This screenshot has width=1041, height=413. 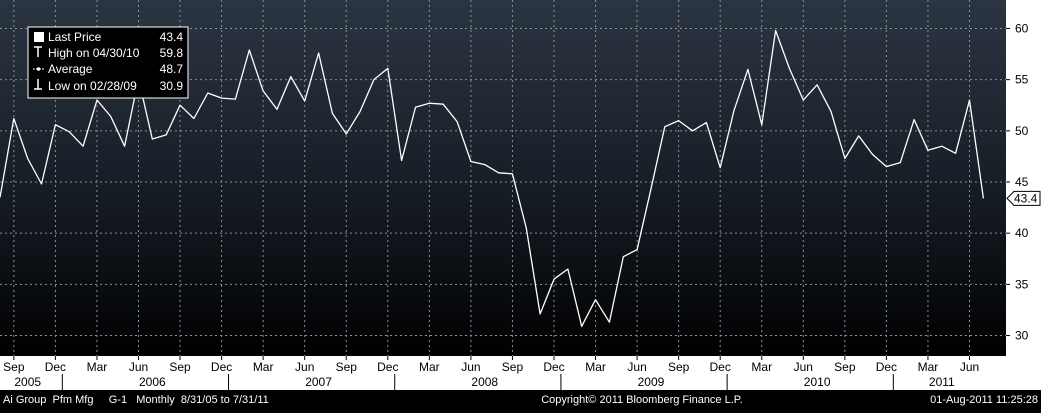 What do you see at coordinates (152, 382) in the screenshot?
I see `x-year-label: 2006` at bounding box center [152, 382].